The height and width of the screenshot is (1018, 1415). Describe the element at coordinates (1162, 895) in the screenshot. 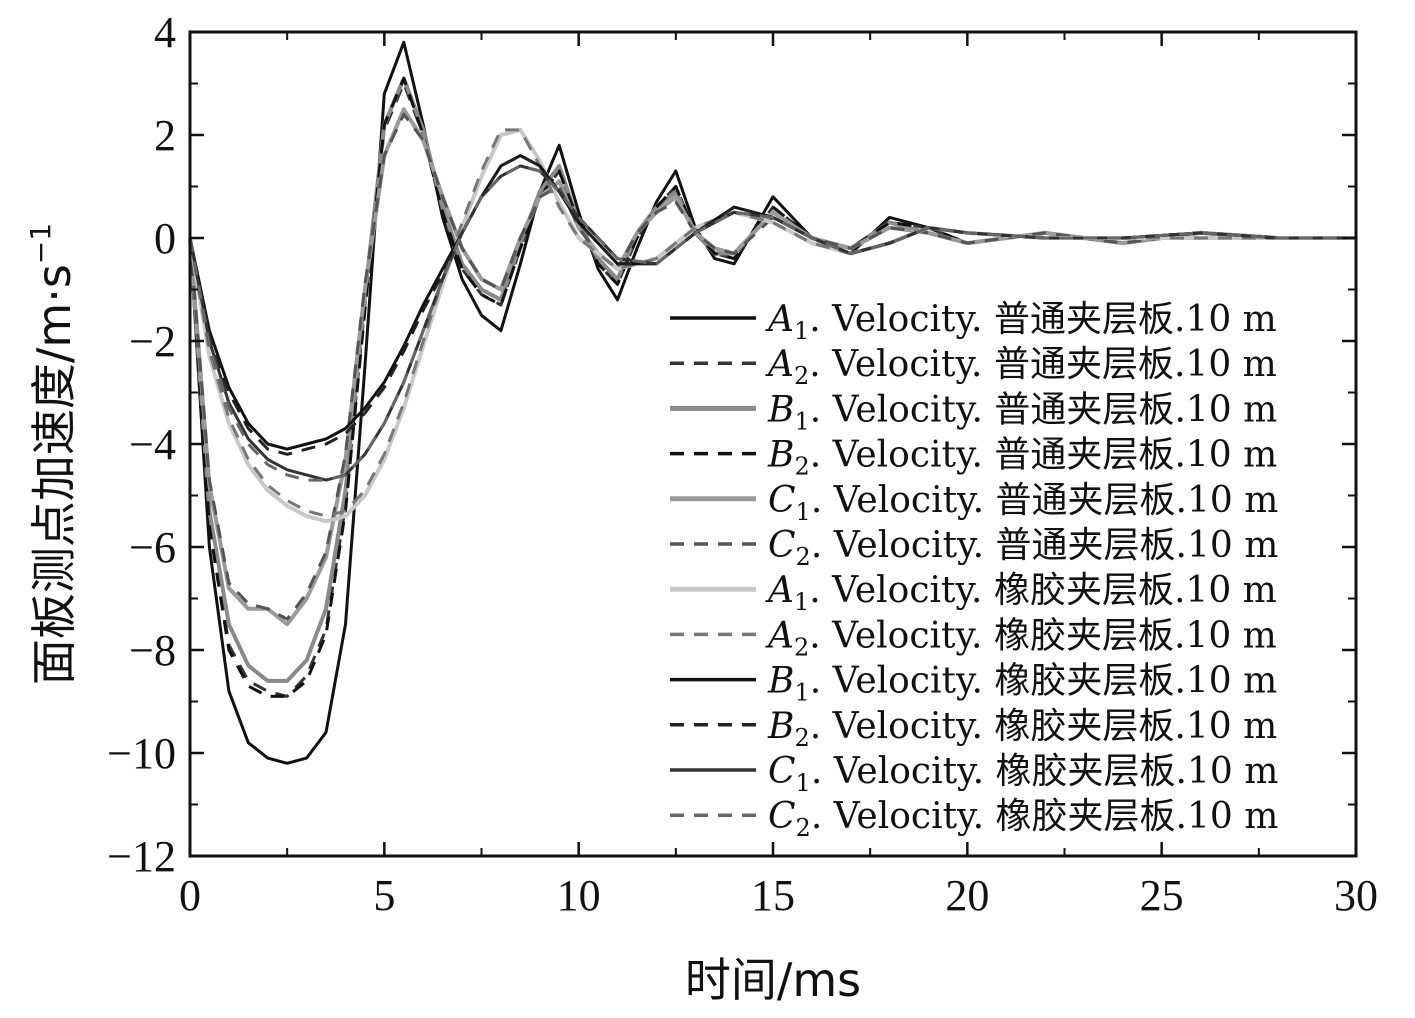

I see `x-tick-label: 25` at that location.